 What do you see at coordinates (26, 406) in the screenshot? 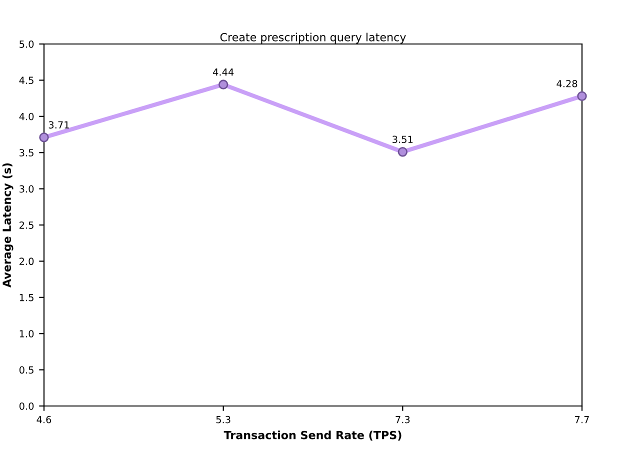
I see `y-tick-label: 0.0` at bounding box center [26, 406].